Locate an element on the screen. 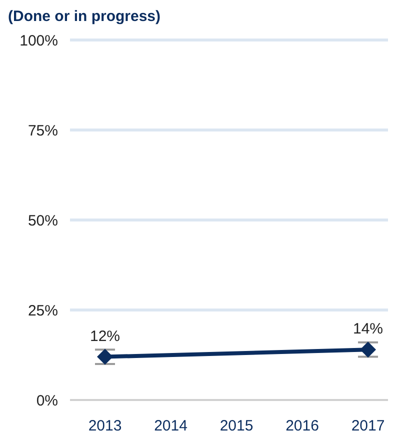 This screenshot has width=412, height=447. x-tick-label: 2016 is located at coordinates (302, 426).